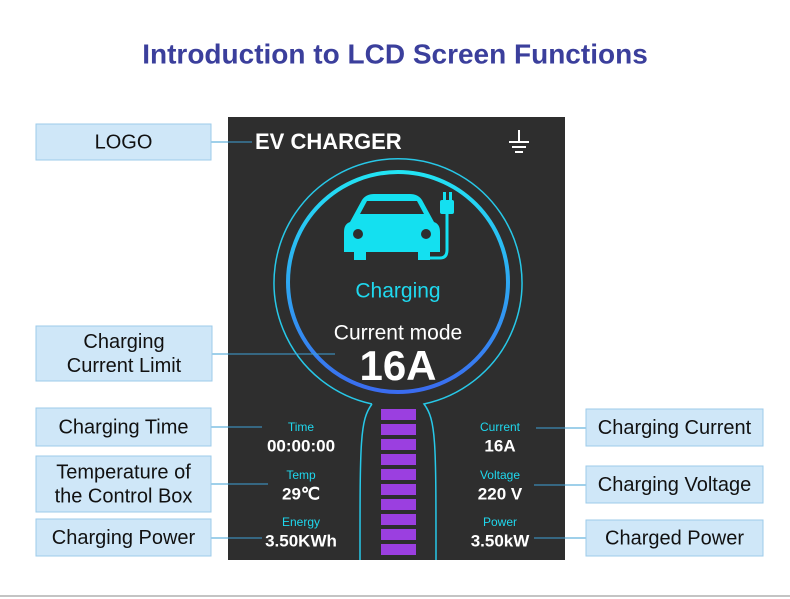  I want to click on readout-value: 3.50KWh, so click(301, 540).